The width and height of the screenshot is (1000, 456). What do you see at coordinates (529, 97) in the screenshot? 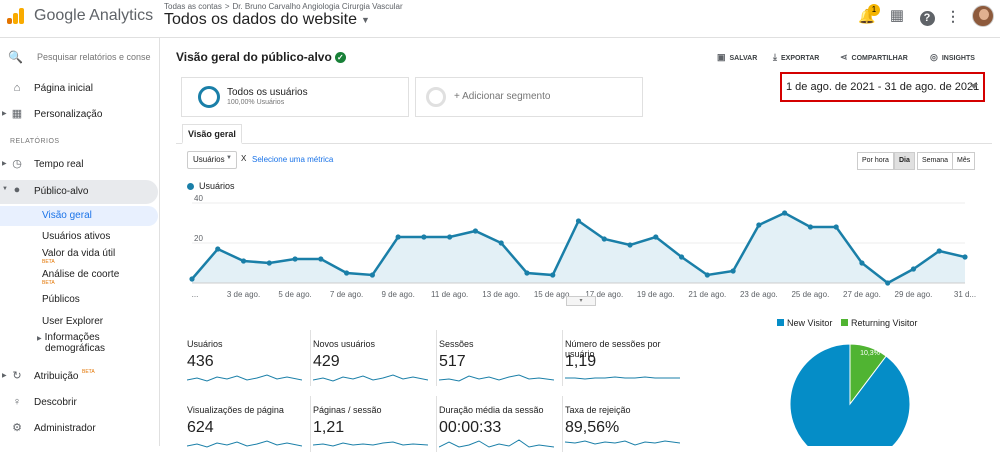
I see `add-segment-button: + Adicionar segmento` at bounding box center [529, 97].